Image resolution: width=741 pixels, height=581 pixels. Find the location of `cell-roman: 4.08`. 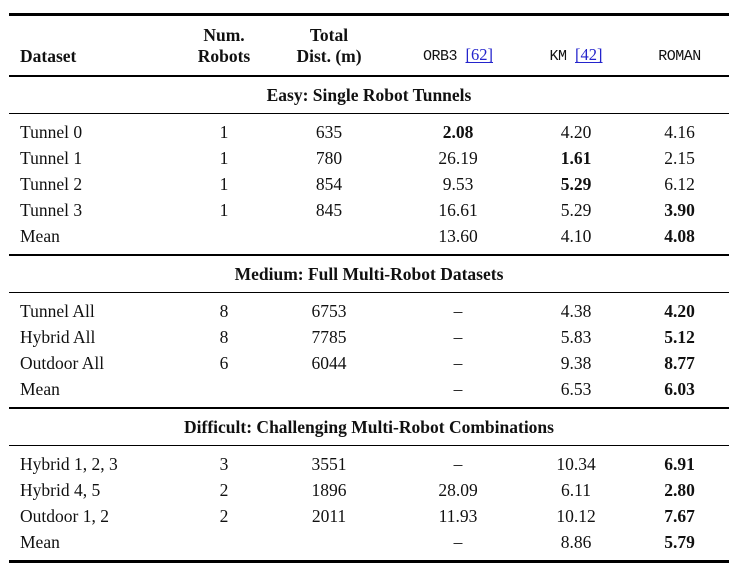

cell-roman: 4.08 is located at coordinates (679, 236).